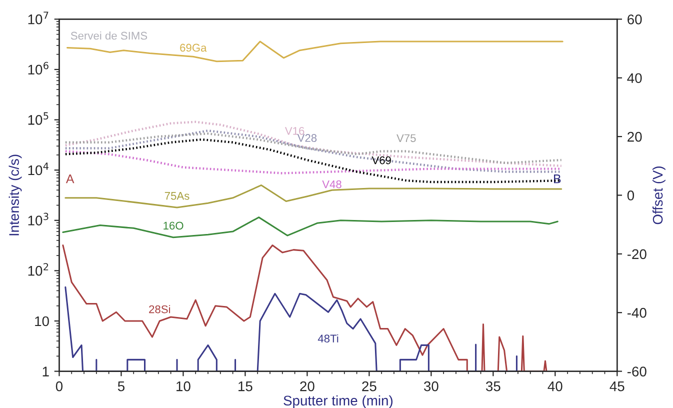 Image resolution: width=673 pixels, height=408 pixels. Describe the element at coordinates (369, 386) in the screenshot. I see `x-tick-label: 25` at that location.